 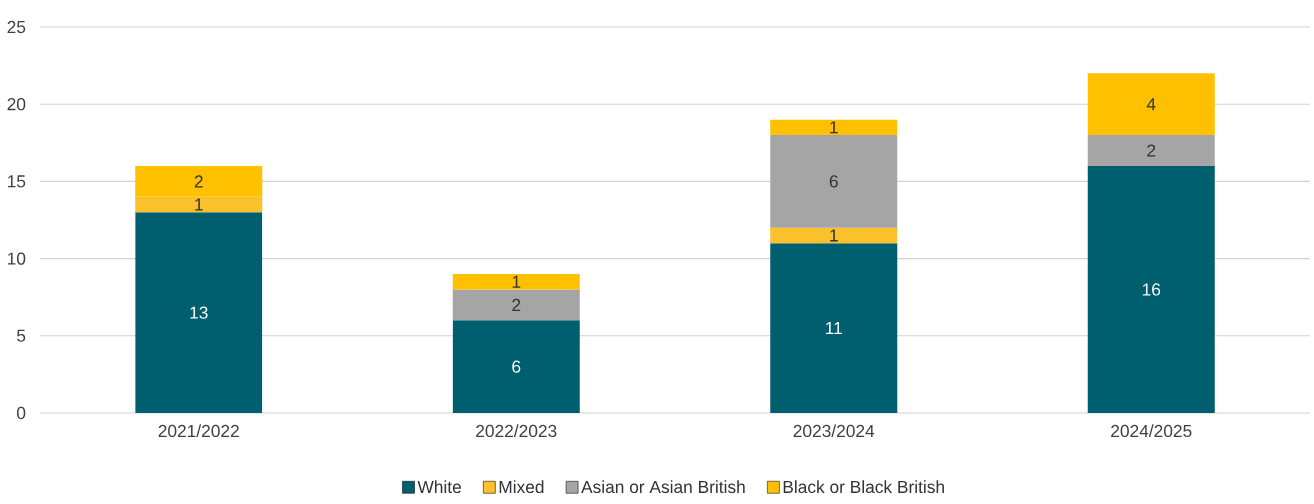 What do you see at coordinates (1151, 431) in the screenshot?
I see `x-tick-label: 2024/2025` at bounding box center [1151, 431].